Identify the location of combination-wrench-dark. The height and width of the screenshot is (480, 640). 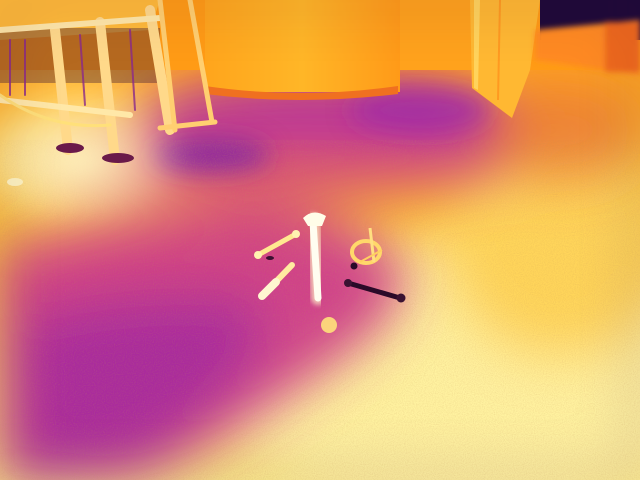
(375, 291).